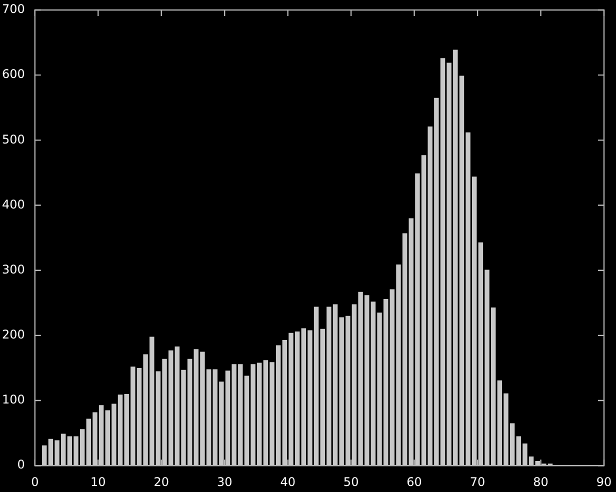 This screenshot has width=616, height=492. Describe the element at coordinates (98, 481) in the screenshot. I see `x-tick-label: 10` at that location.